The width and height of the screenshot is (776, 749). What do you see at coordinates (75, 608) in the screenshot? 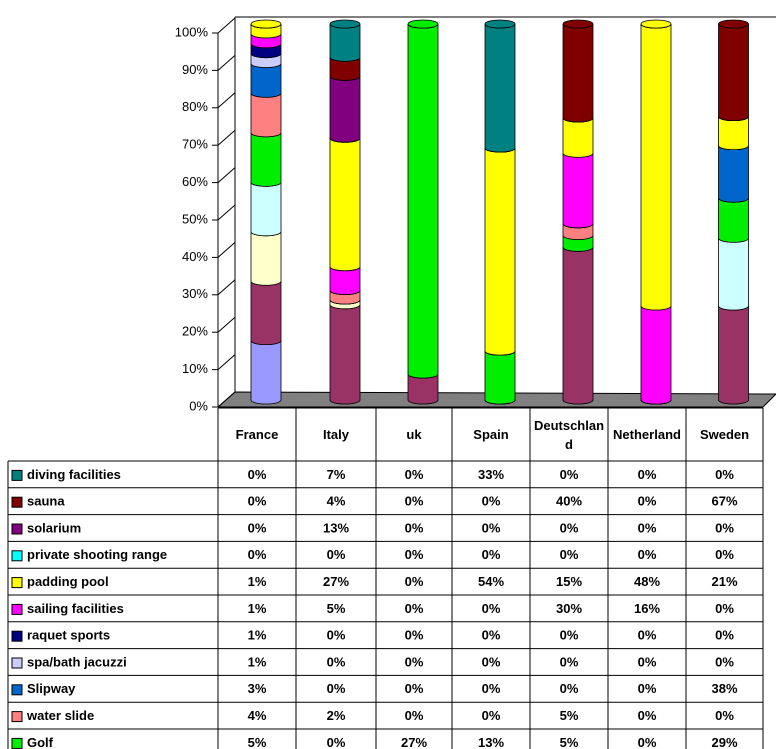
I see `legend-label: sailing facilities` at bounding box center [75, 608].